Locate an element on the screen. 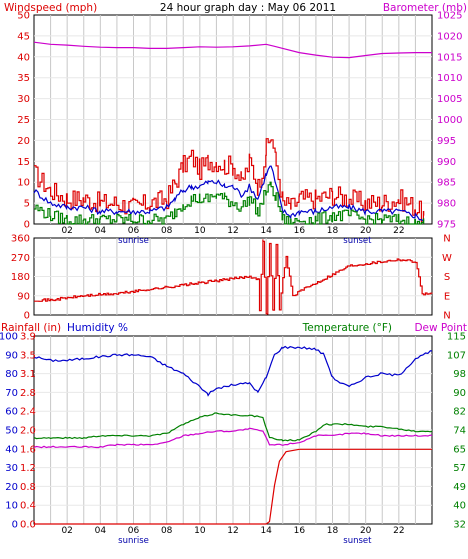 Image resolution: width=468 pixels, height=559 pixels. barometer-tick-label: 1000 is located at coordinates (449, 120).